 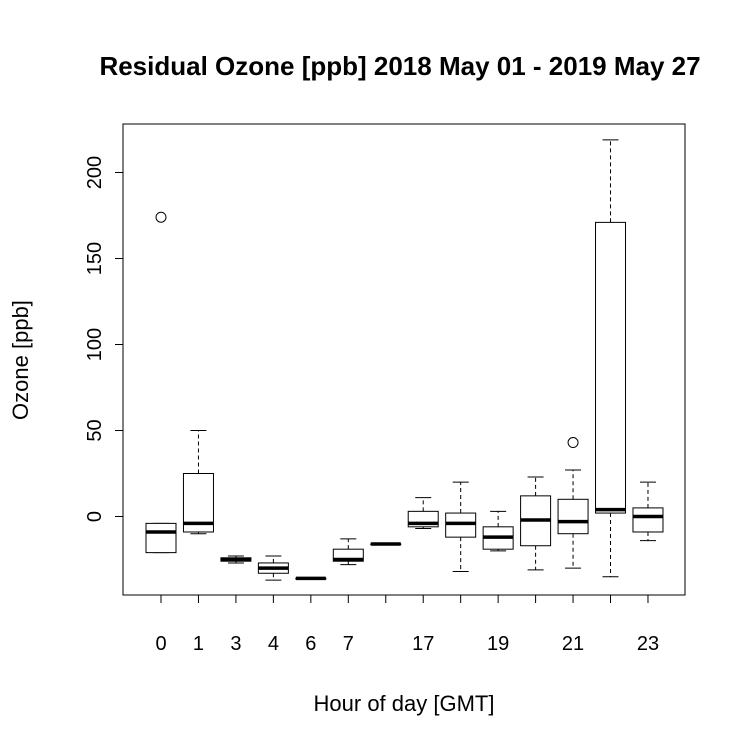 I want to click on x-tick-label: 4, so click(x=273, y=644).